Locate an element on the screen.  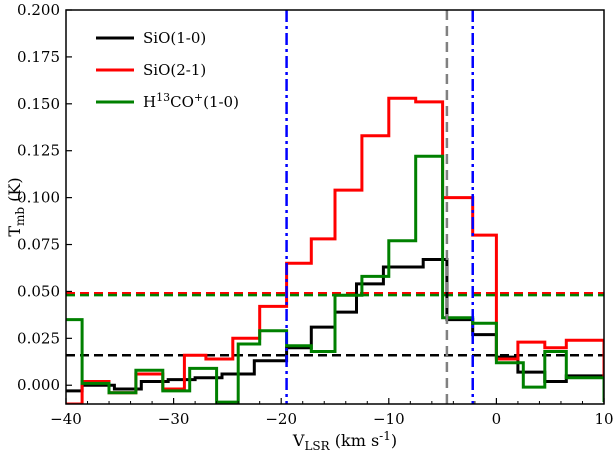
y-tick-label-8: 0.200 is located at coordinates (38, 10).